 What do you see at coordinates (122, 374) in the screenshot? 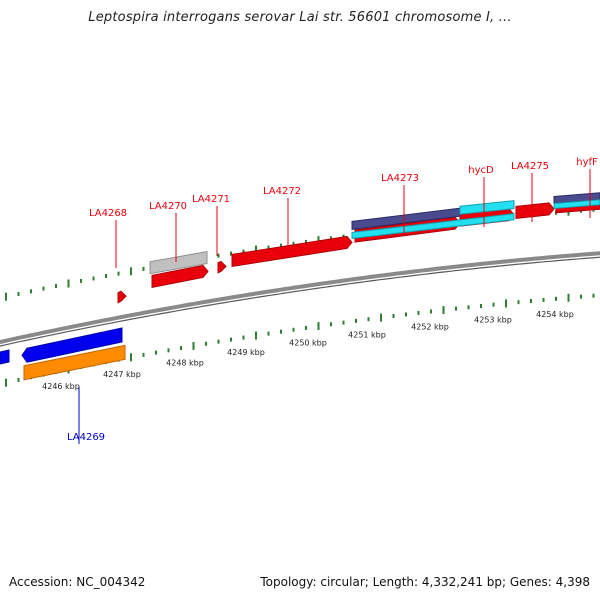
I see `kbp-tick-label: 4247 kbp` at bounding box center [122, 374].